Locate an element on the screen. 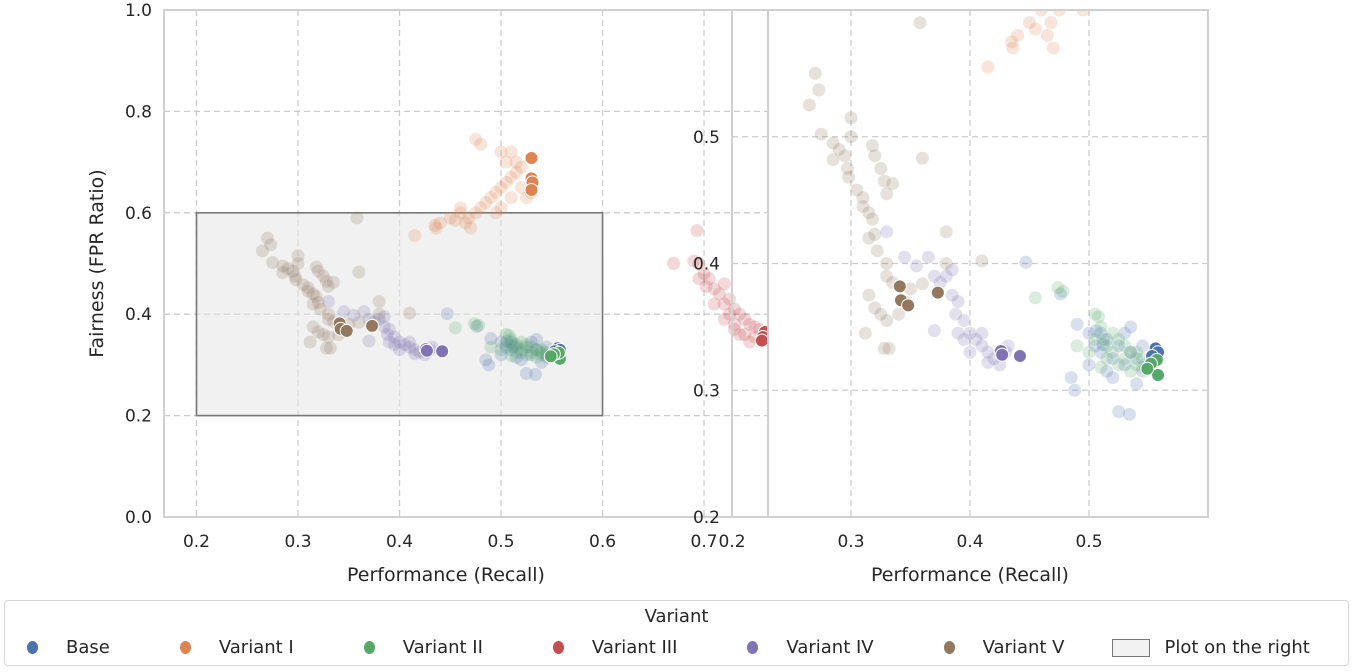 The width and height of the screenshot is (1356, 672). x-tick-label: 0.4 is located at coordinates (399, 542).